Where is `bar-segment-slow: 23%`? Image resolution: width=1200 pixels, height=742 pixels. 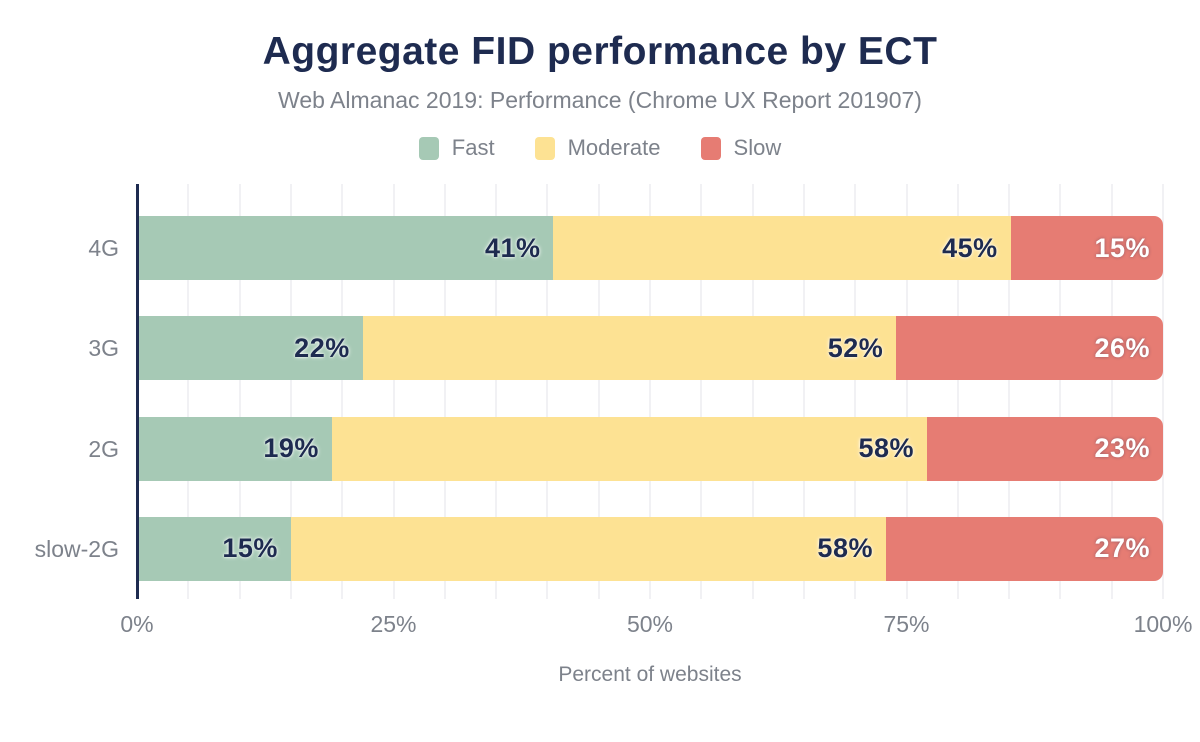
bar-segment-slow: 23% is located at coordinates (1045, 448).